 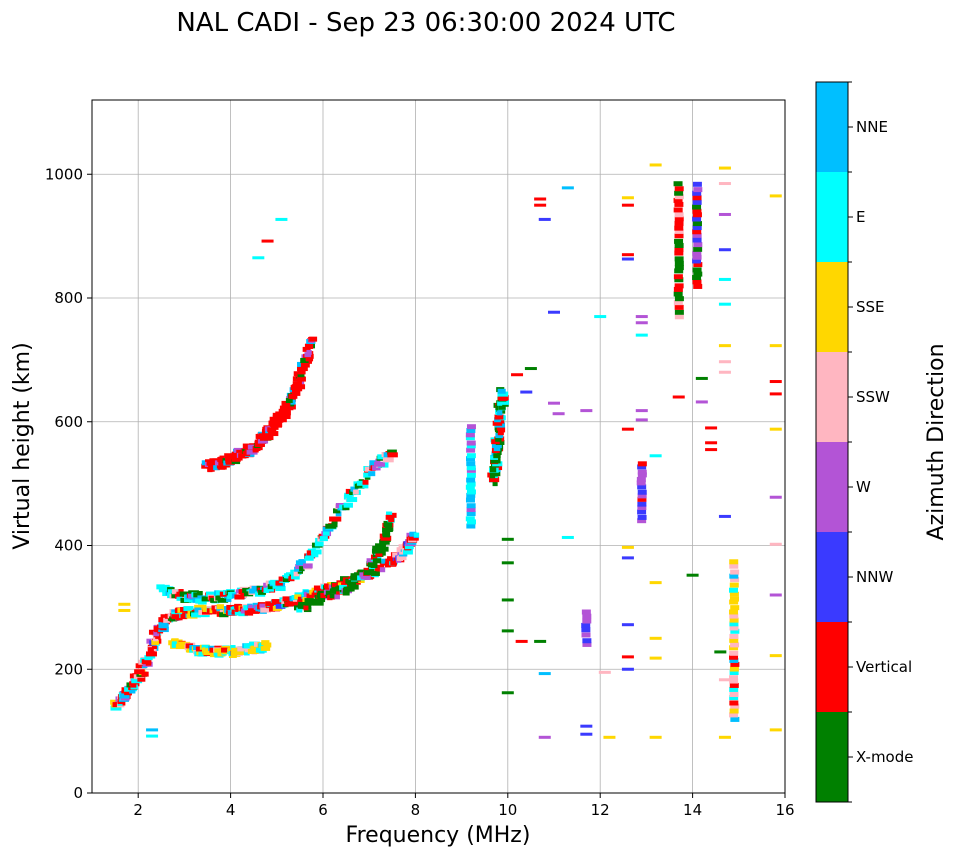 I want to click on y-tick-label: 400, so click(x=68, y=546).